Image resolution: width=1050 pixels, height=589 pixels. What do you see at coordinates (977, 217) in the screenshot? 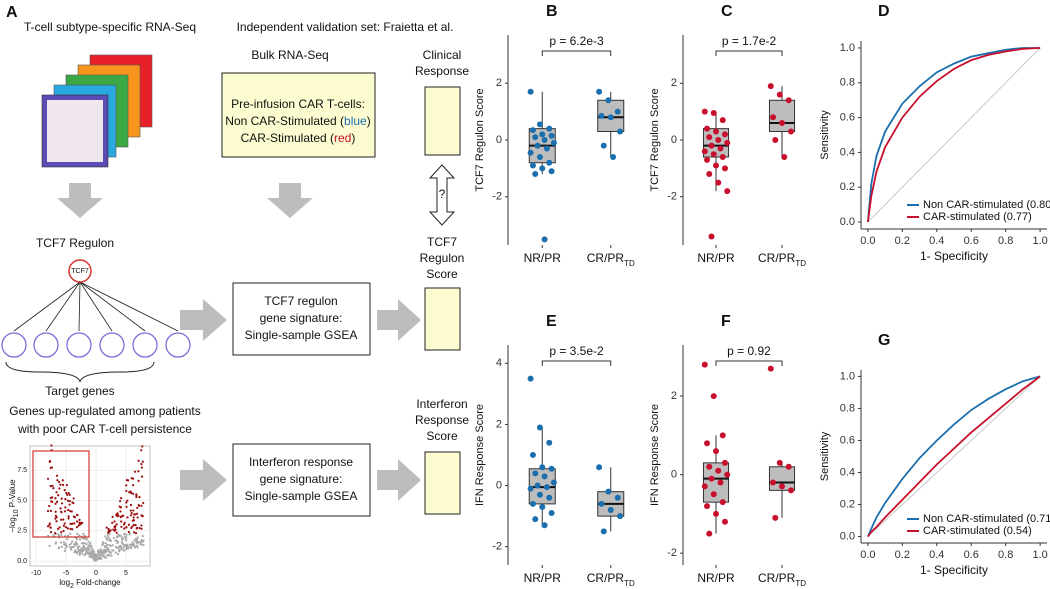
I see `legend-label: CAR-stimulated (0.77)` at bounding box center [977, 217].